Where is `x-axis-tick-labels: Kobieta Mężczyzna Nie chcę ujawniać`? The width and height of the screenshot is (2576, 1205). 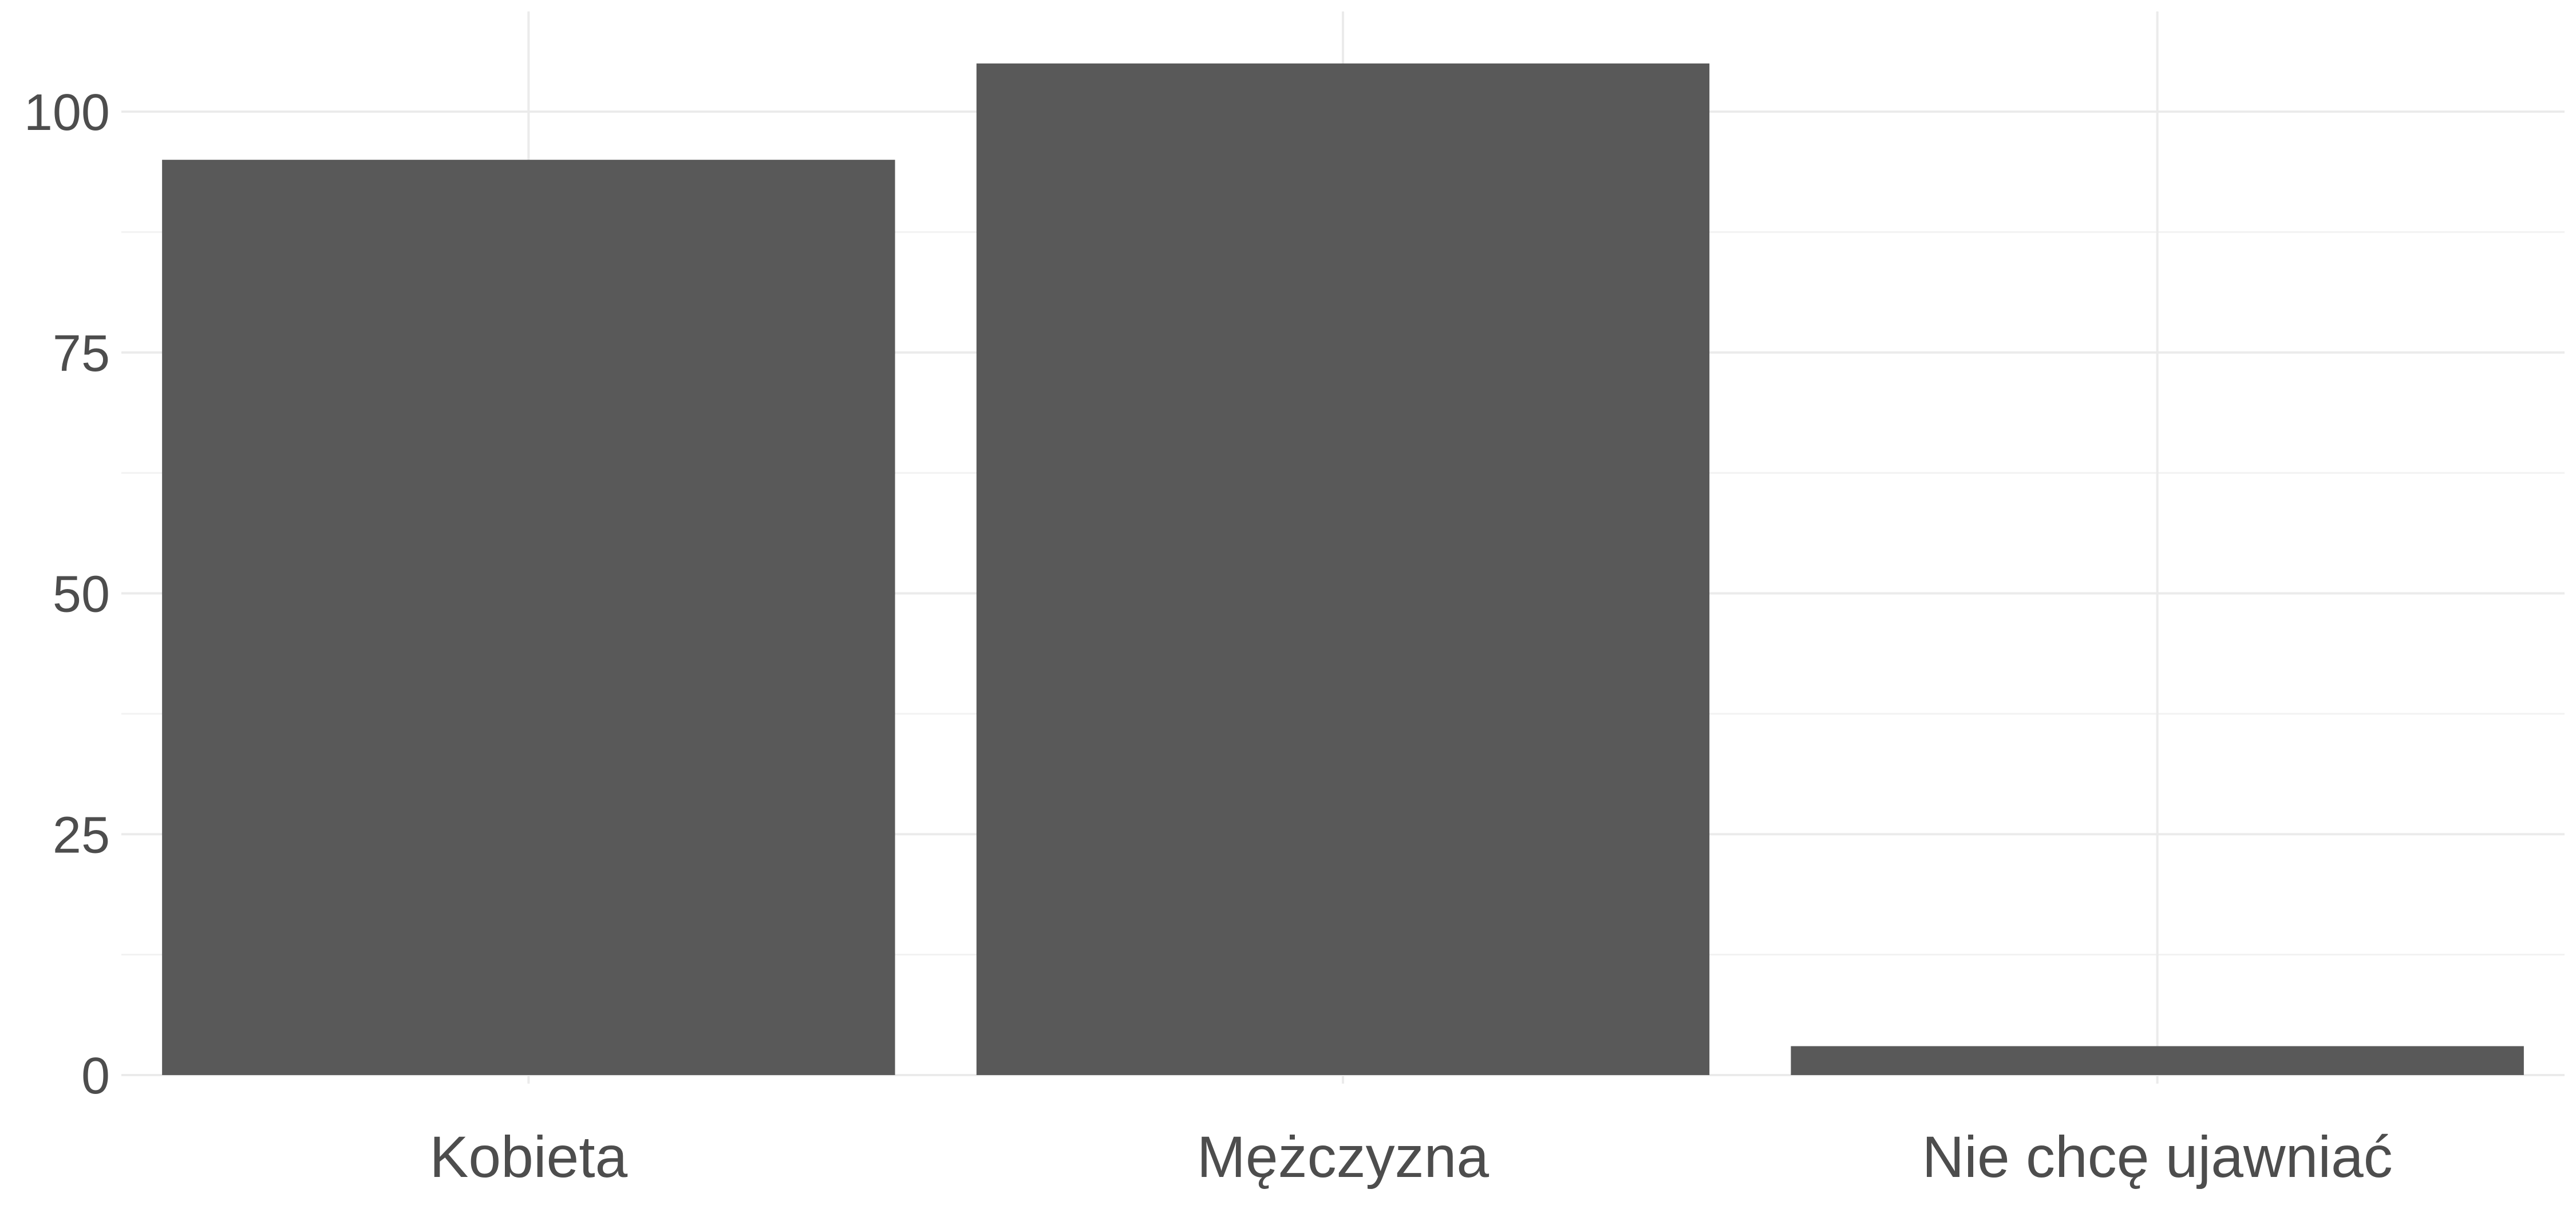
x-axis-tick-labels: Kobieta Mężczyzna Nie chcę ujawniać is located at coordinates (1410, 1157).